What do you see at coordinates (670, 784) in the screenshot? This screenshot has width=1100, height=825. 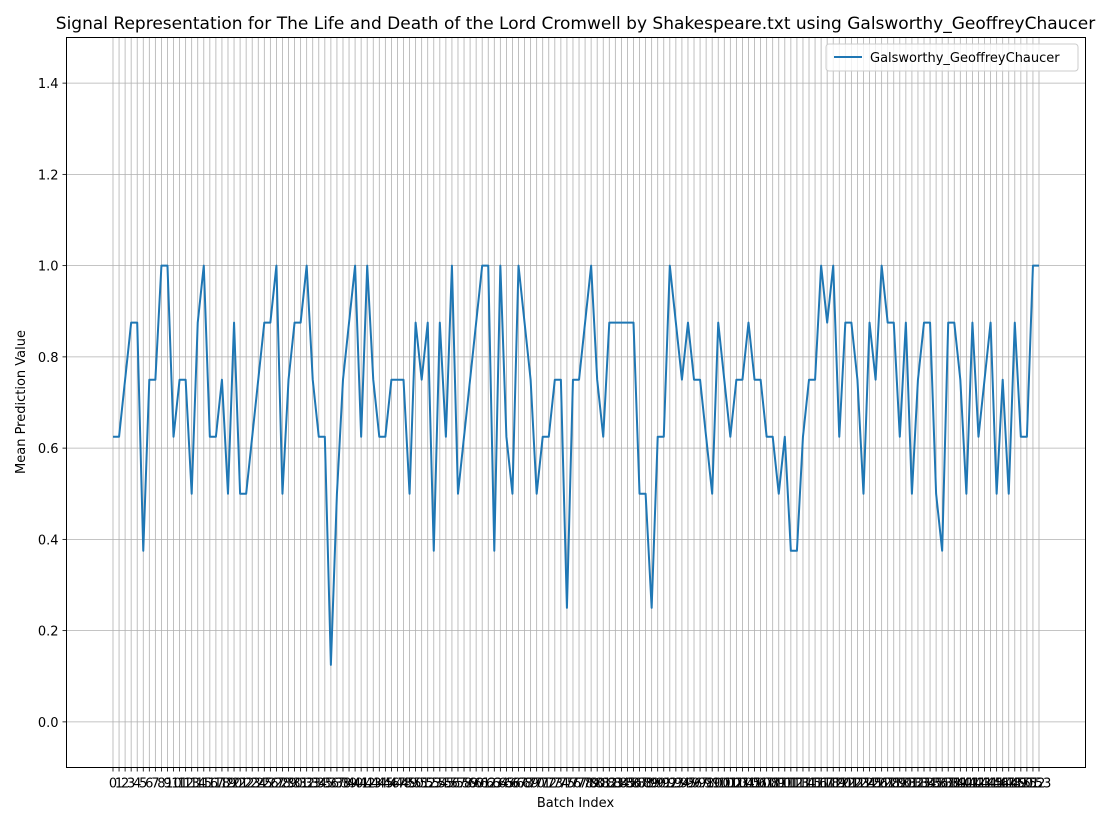 I see `x-tick-label: 92` at bounding box center [670, 784].